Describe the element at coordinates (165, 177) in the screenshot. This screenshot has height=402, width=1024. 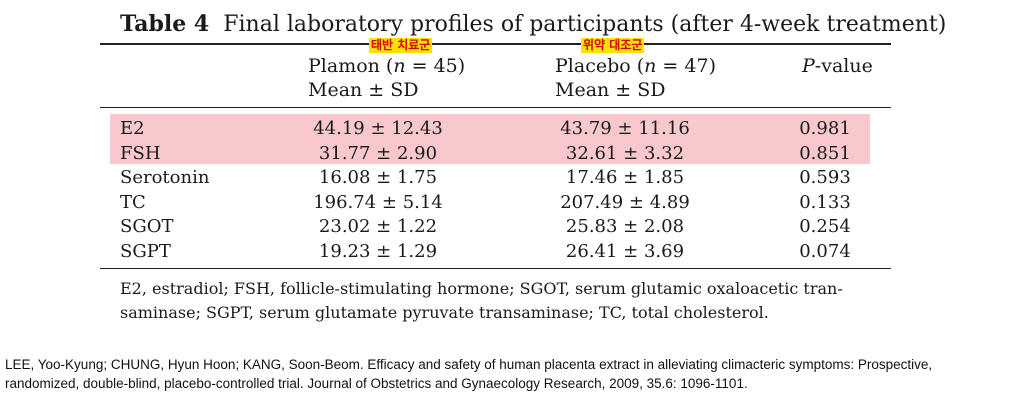
I see `row-label: Serotonin` at that location.